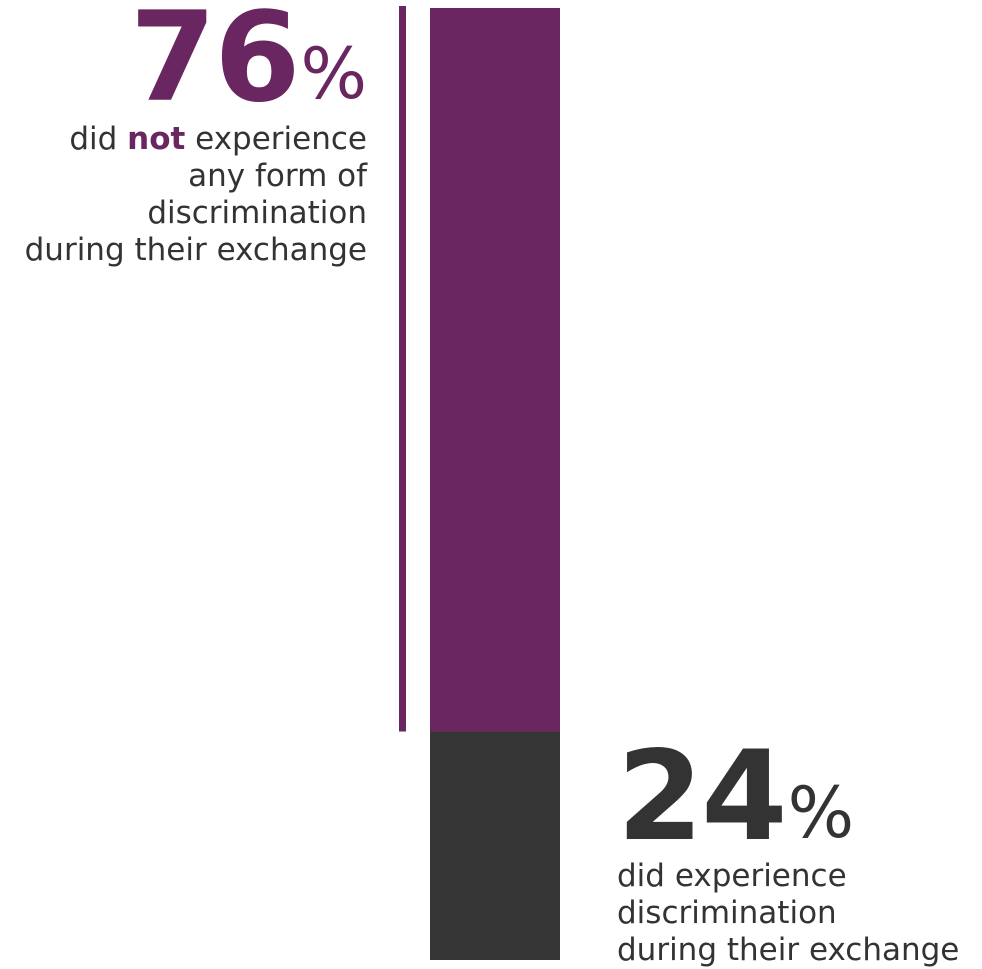  I want to click on bottom-percentage: 24 %, so click(788, 797).